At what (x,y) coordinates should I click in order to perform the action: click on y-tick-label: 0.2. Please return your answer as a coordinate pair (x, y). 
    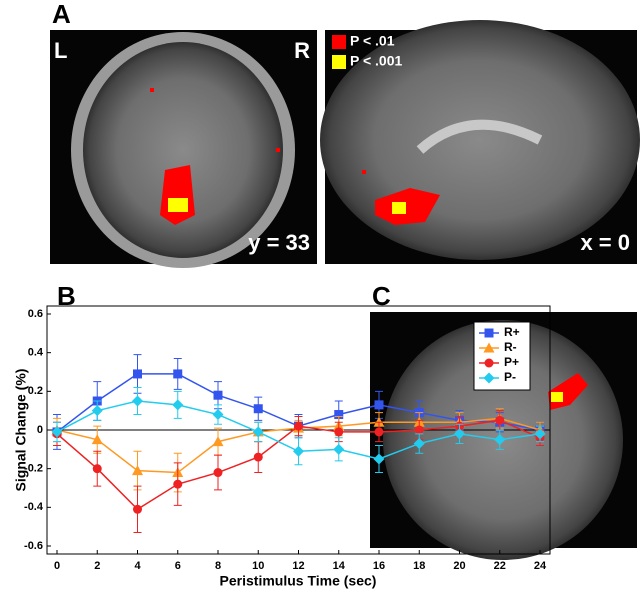
    Looking at the image, I should click on (35, 391).